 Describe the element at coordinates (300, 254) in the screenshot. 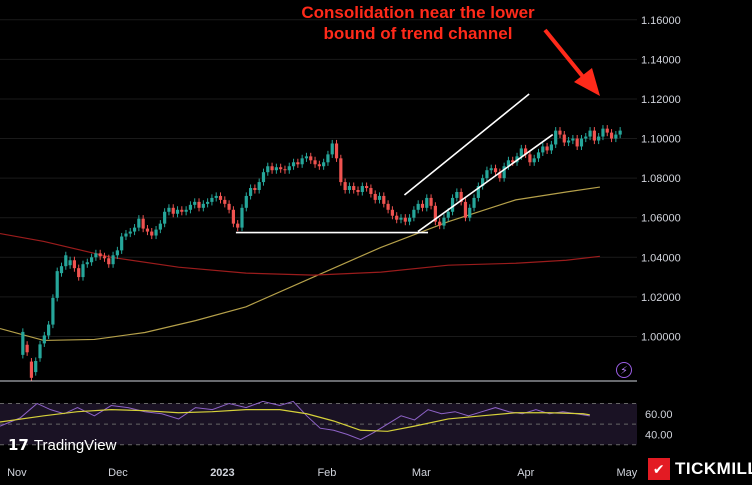

I see `moving-average-line` at that location.